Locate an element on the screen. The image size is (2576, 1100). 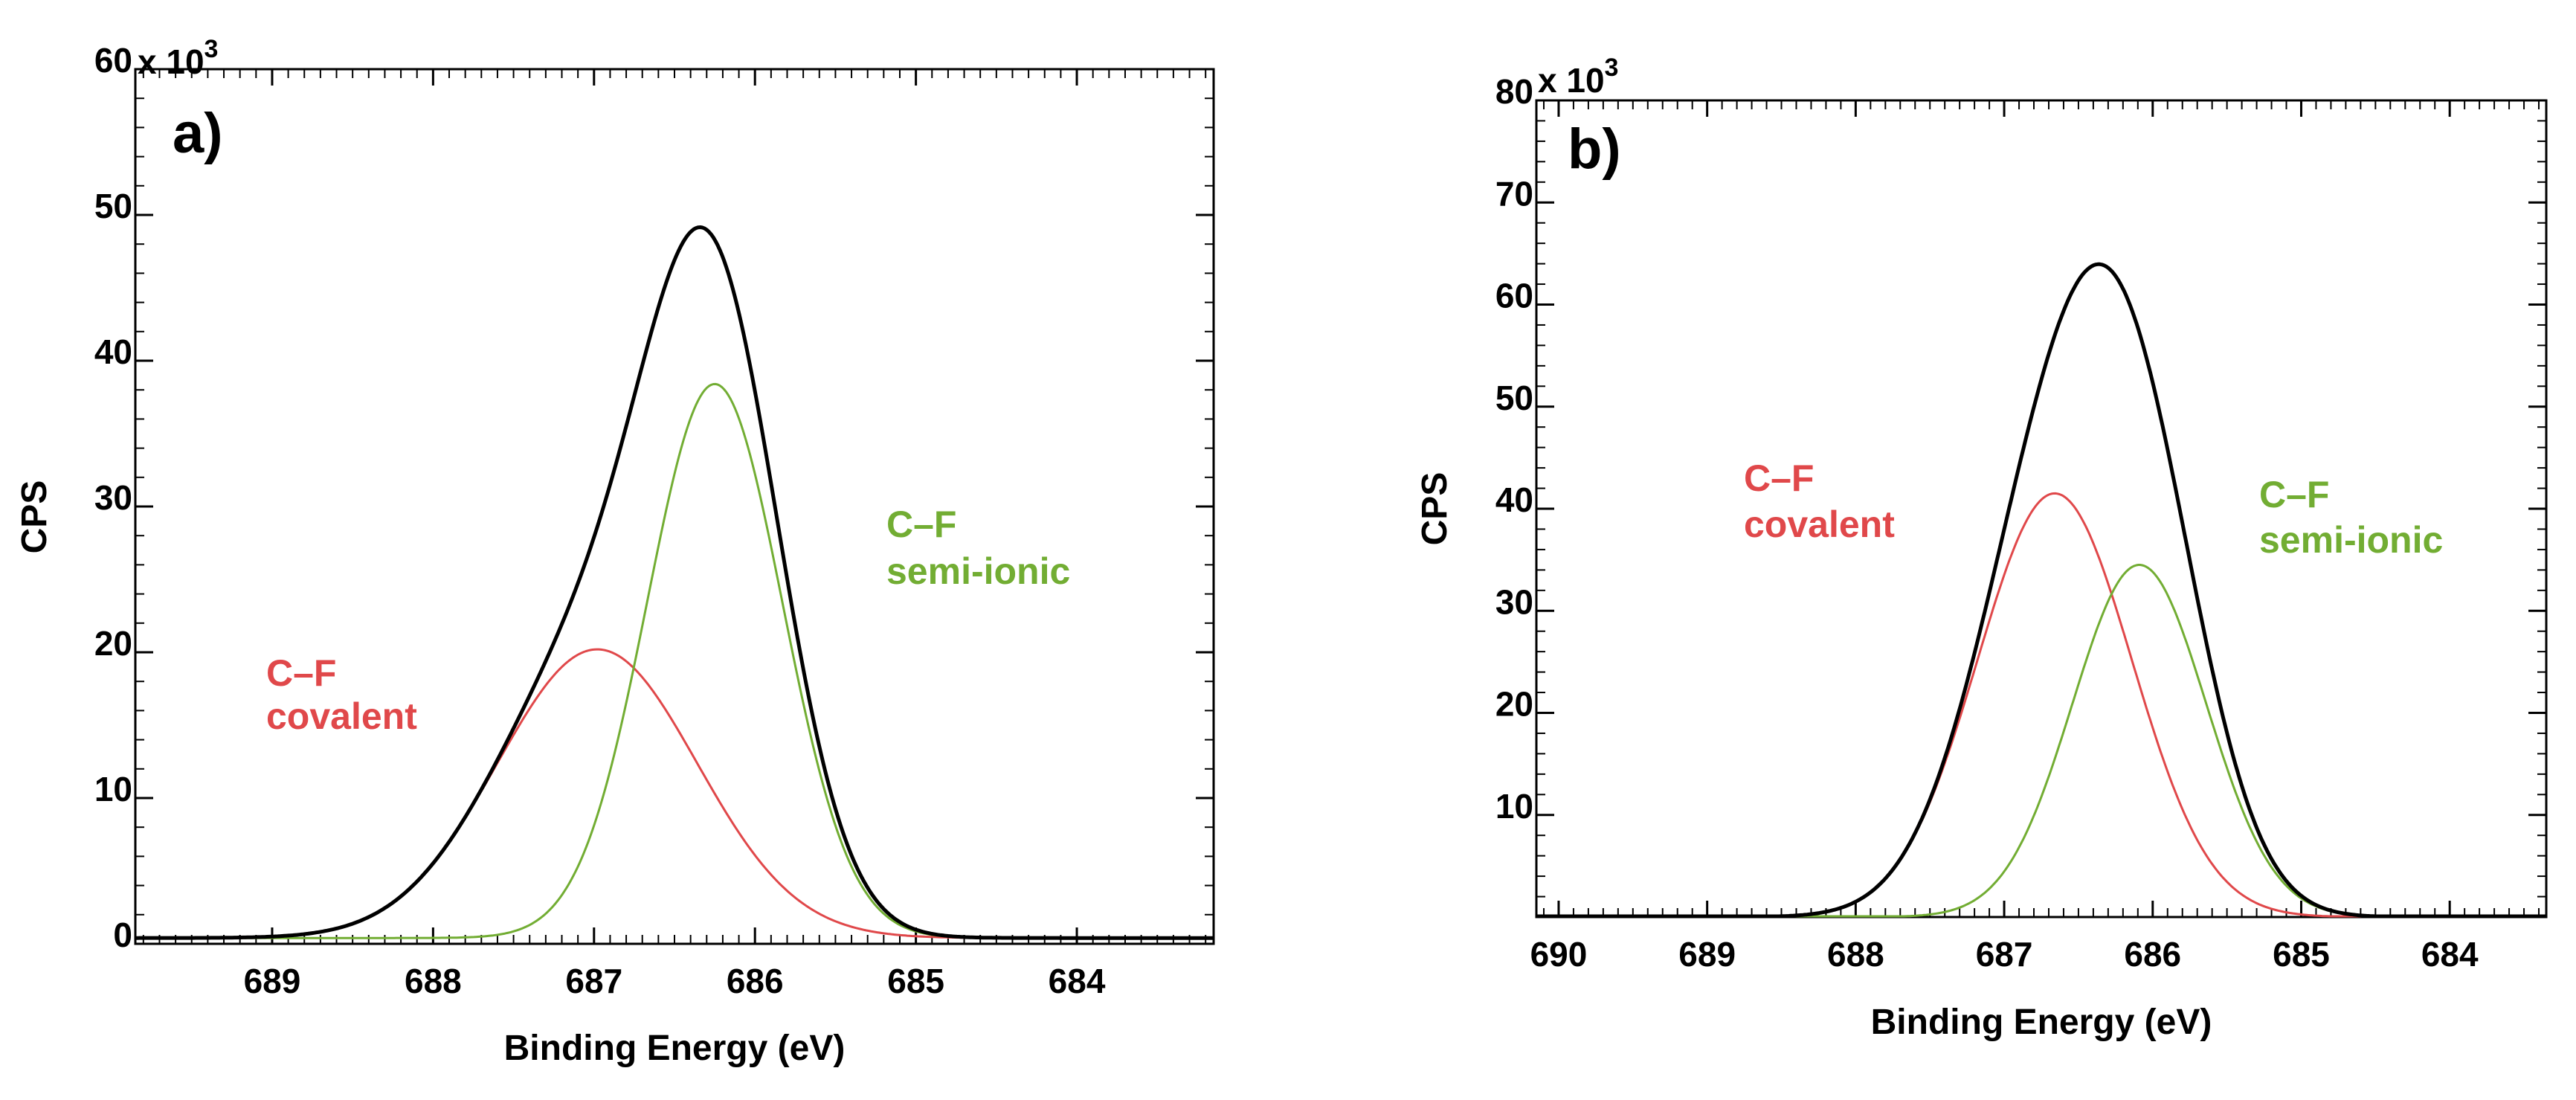
panel-label: a) is located at coordinates (198, 133).